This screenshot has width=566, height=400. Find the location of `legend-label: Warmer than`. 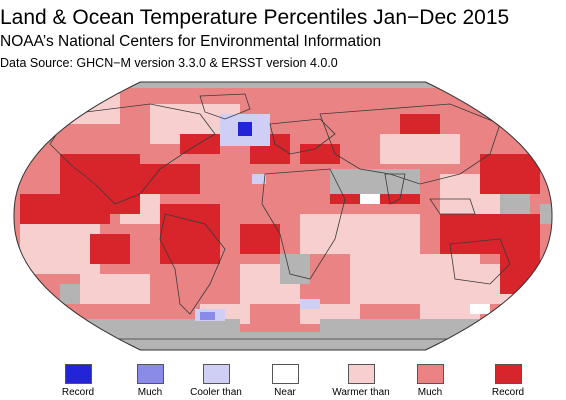

legend-label: Warmer than is located at coordinates (361, 392).